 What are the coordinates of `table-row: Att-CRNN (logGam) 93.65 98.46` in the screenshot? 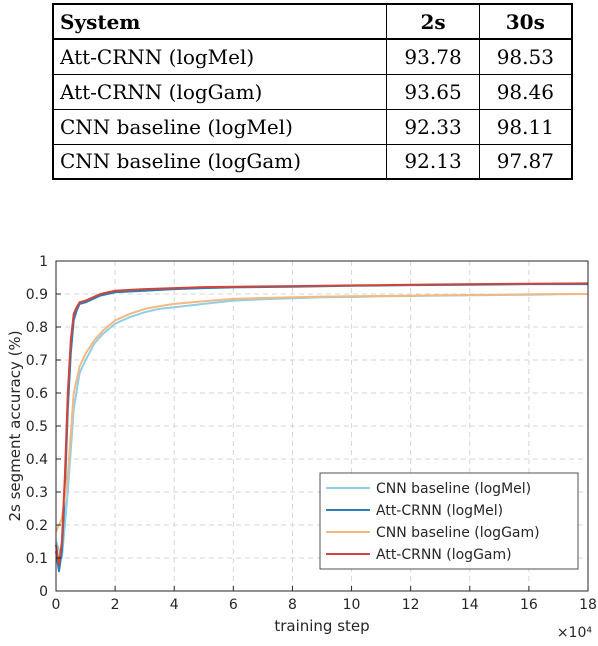 It's located at (312, 91).